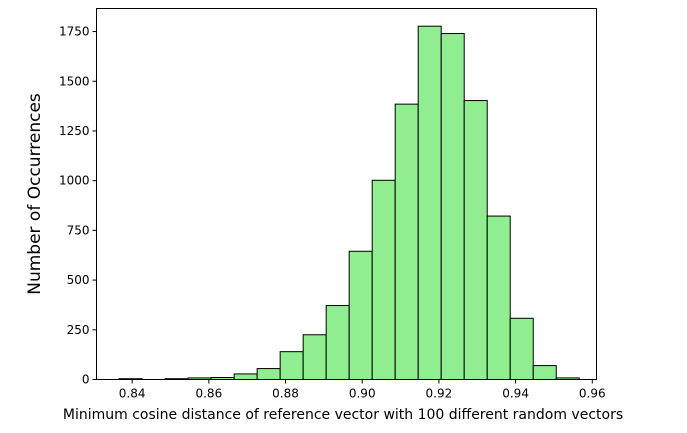 Image resolution: width=687 pixels, height=433 pixels. I want to click on y-tick-label: 500, so click(78, 280).